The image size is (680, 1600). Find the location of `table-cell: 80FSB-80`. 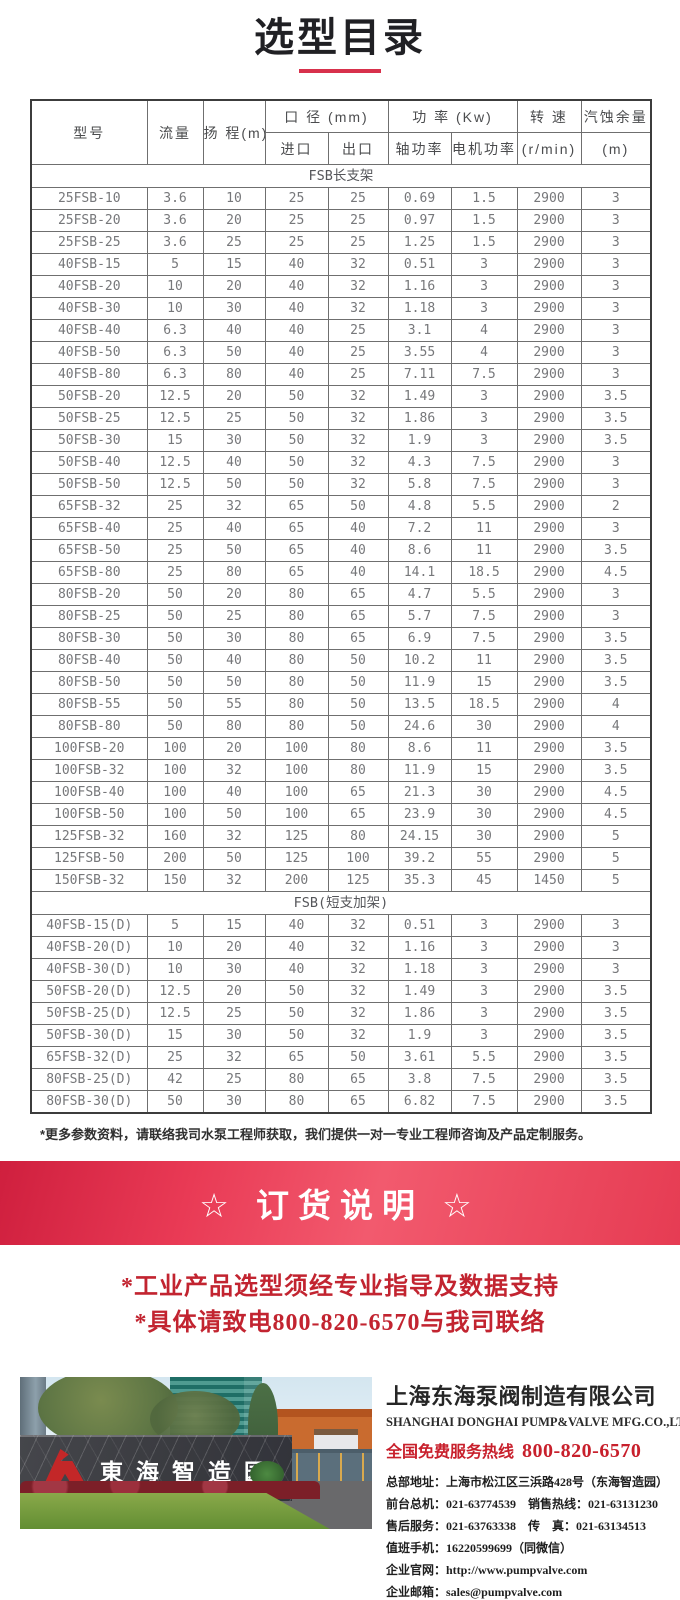

table-cell: 80FSB-80 is located at coordinates (89, 726).